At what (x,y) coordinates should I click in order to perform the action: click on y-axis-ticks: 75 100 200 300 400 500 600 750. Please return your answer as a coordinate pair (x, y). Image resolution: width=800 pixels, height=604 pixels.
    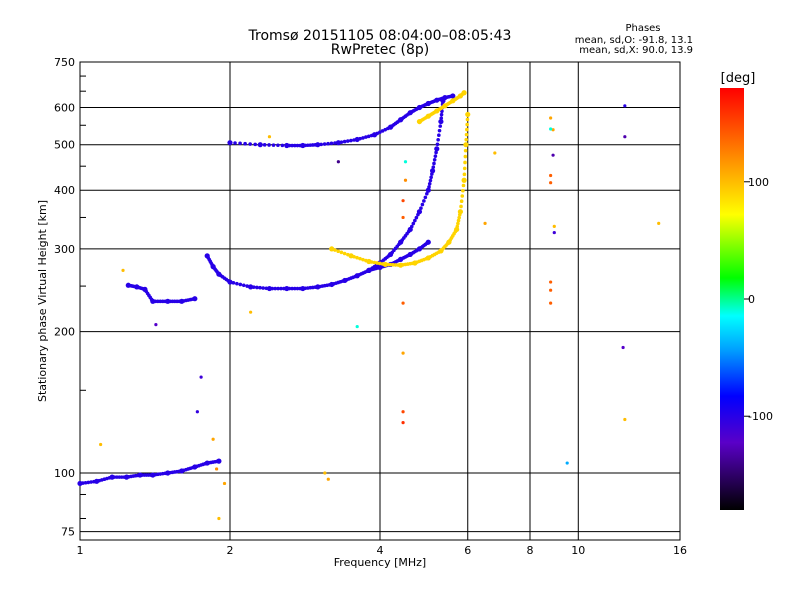
    Looking at the image, I should click on (70, 297).